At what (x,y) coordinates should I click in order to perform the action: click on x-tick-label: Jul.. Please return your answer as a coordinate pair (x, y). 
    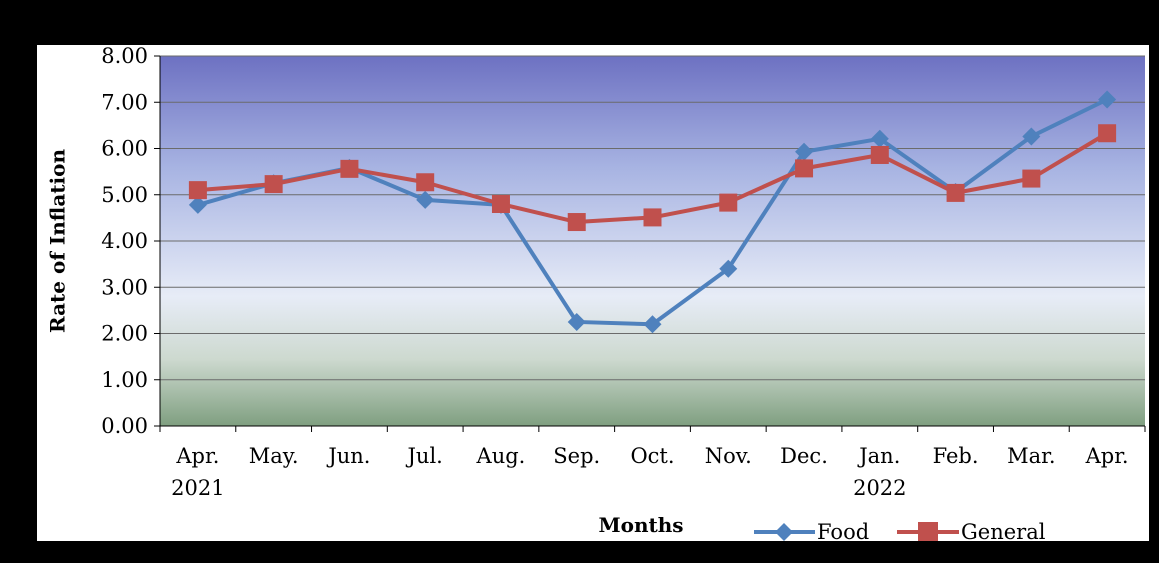
    Looking at the image, I should click on (424, 456).